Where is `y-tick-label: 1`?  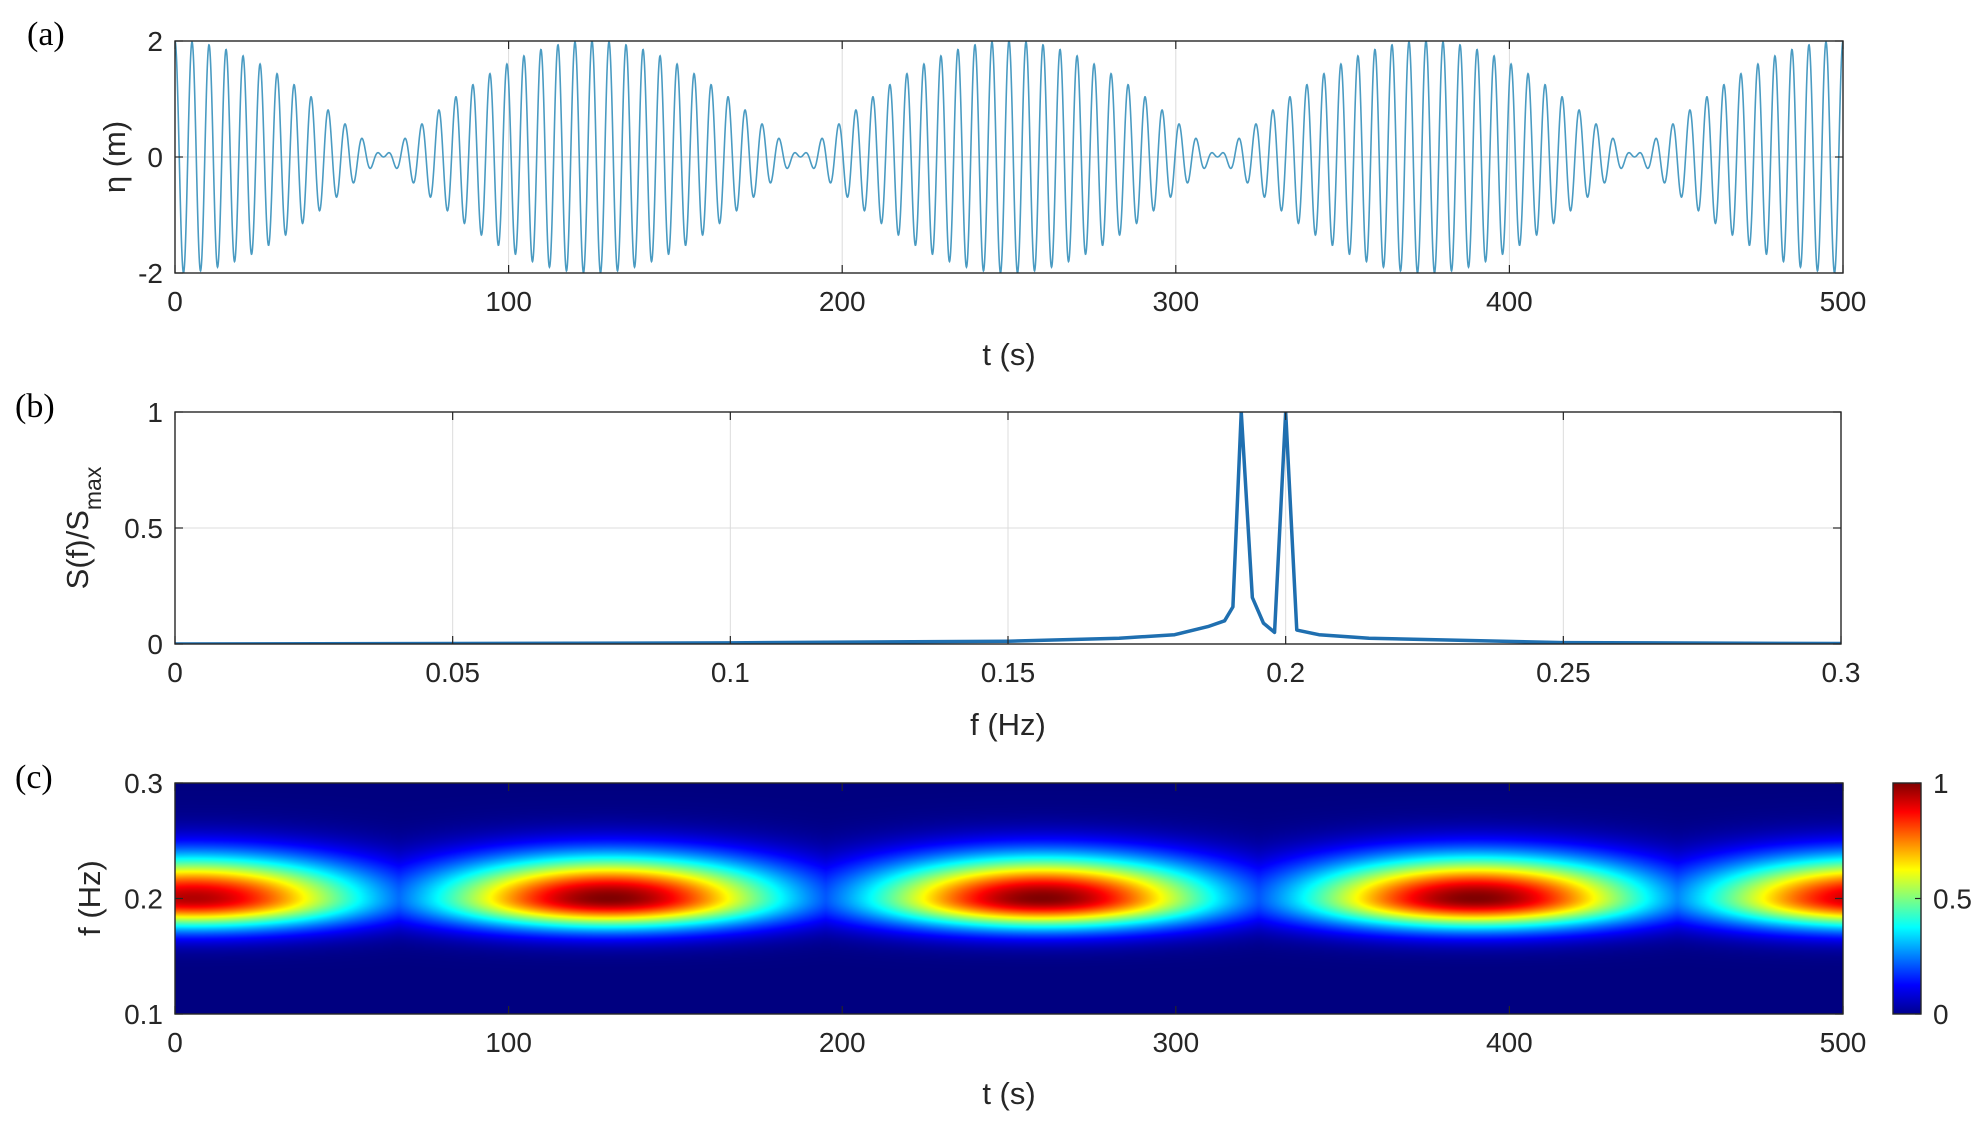 y-tick-label: 1 is located at coordinates (155, 412).